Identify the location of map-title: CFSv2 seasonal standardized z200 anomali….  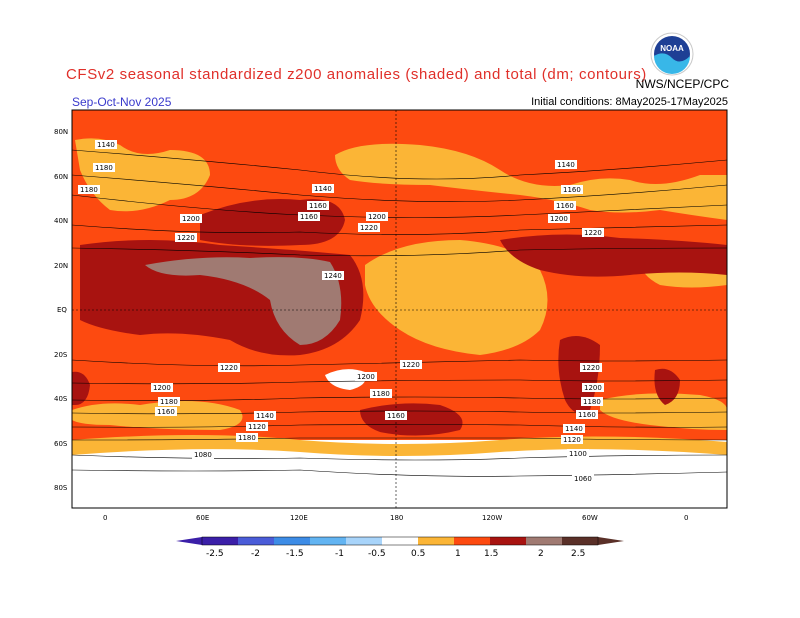
(356, 74).